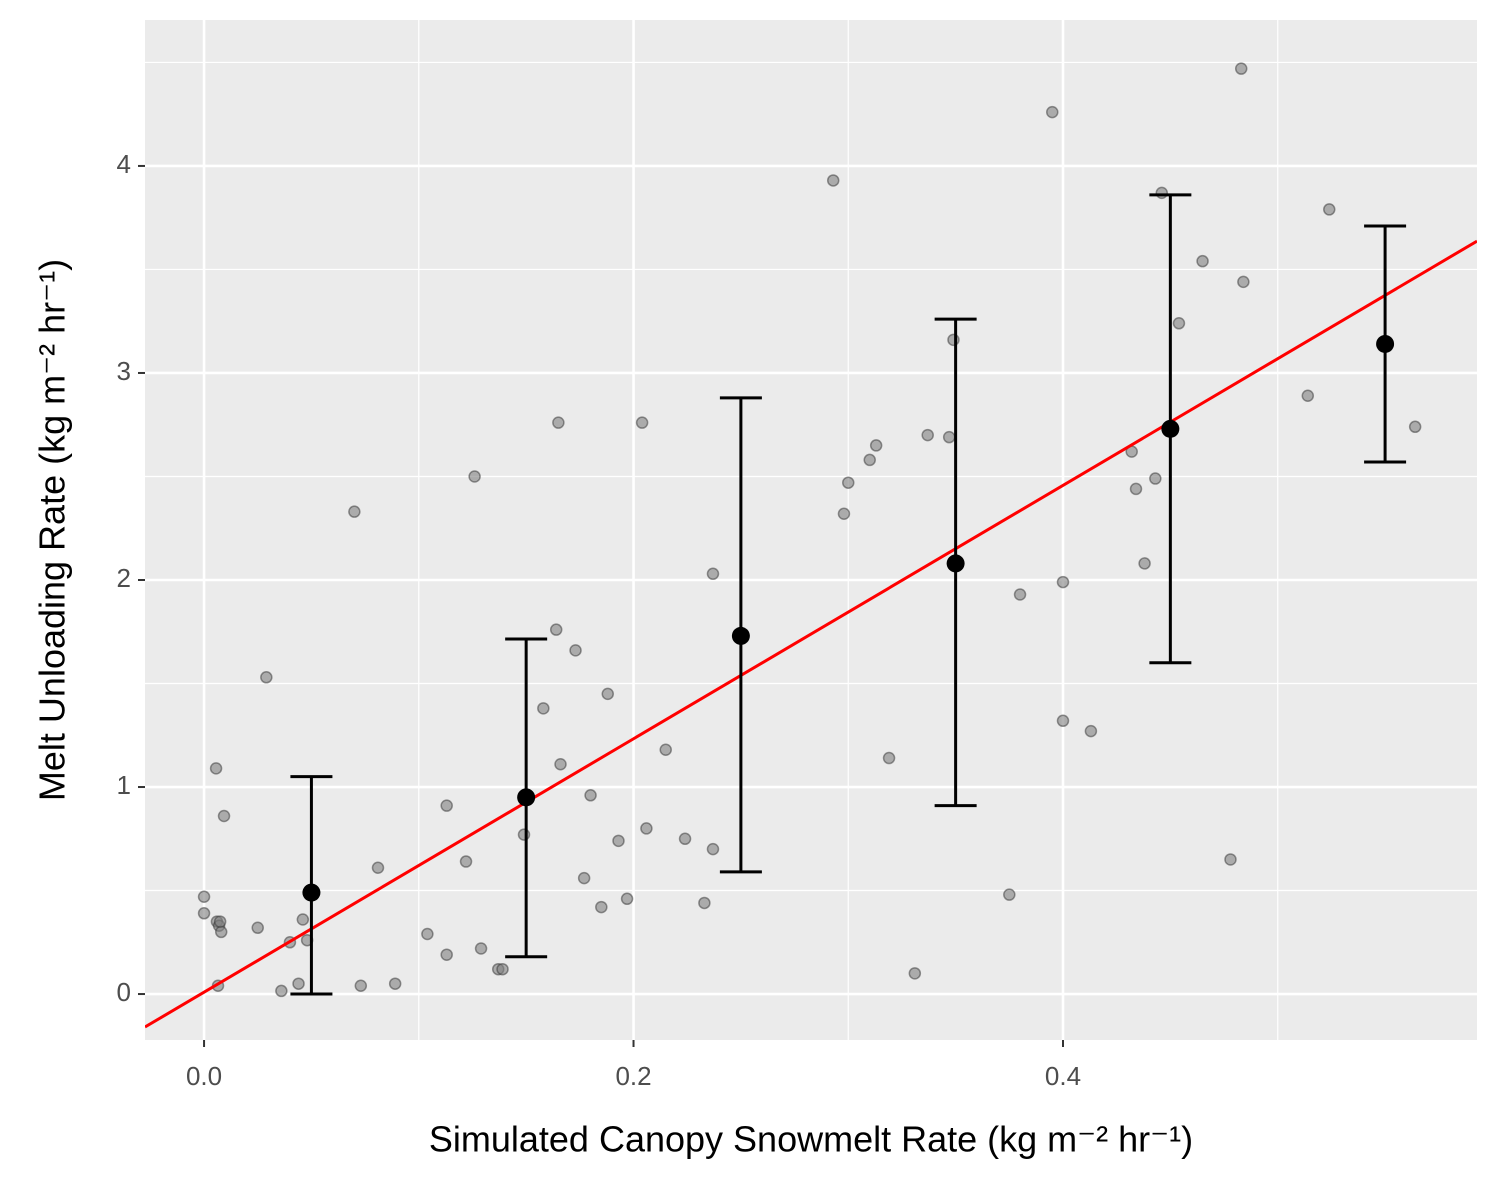 The width and height of the screenshot is (1500, 1200). Describe the element at coordinates (124, 785) in the screenshot. I see `y-tick-label: 1` at that location.